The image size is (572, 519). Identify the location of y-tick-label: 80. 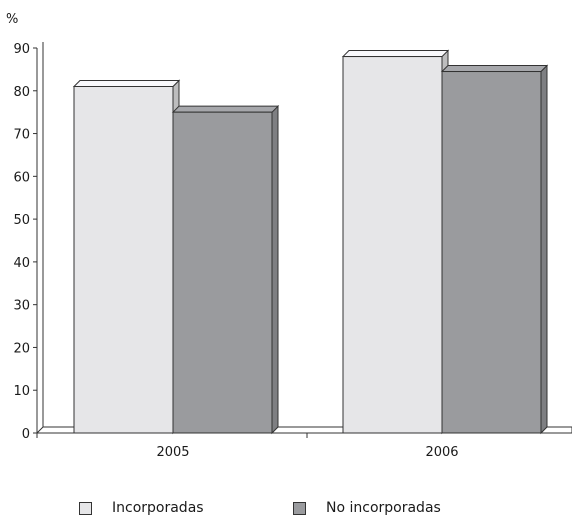
(21, 92).